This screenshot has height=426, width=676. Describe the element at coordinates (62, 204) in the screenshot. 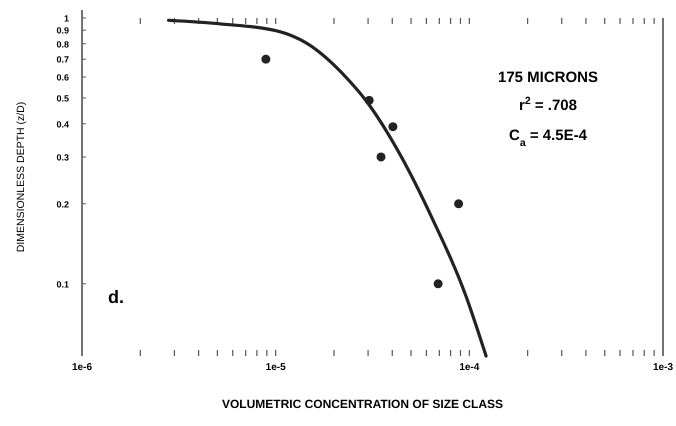

I see `y-tick-label: 0.2` at that location.